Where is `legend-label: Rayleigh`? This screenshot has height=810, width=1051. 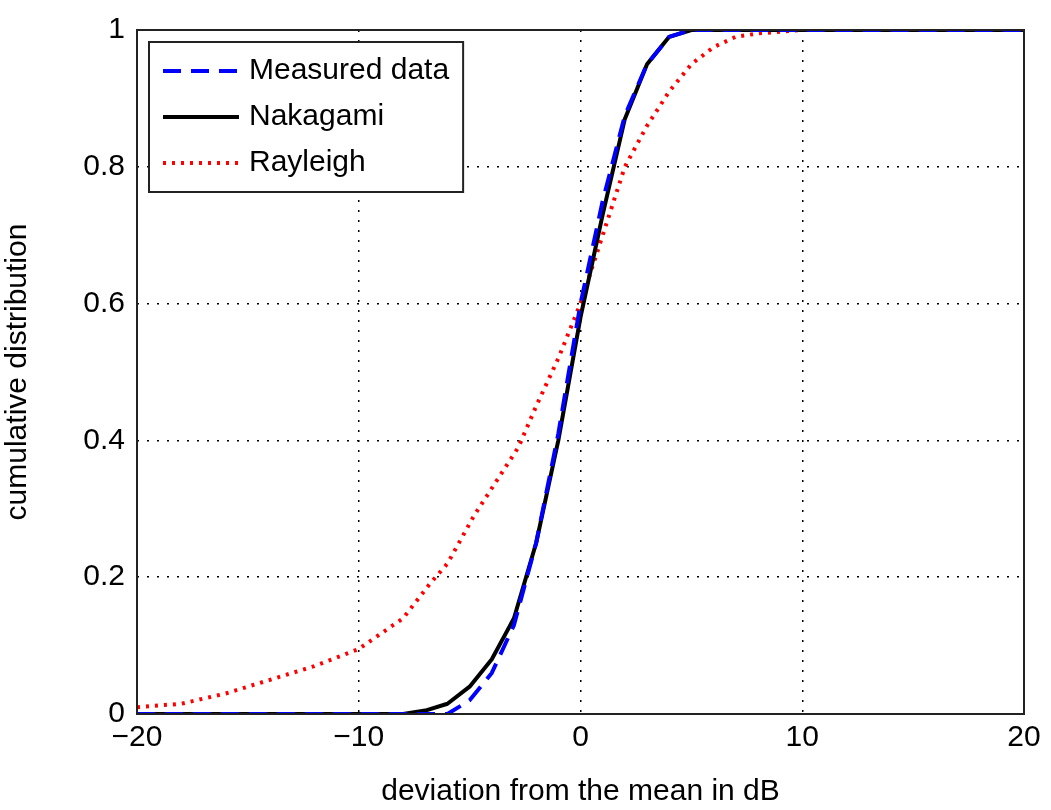
legend-label: Rayleigh is located at coordinates (307, 161).